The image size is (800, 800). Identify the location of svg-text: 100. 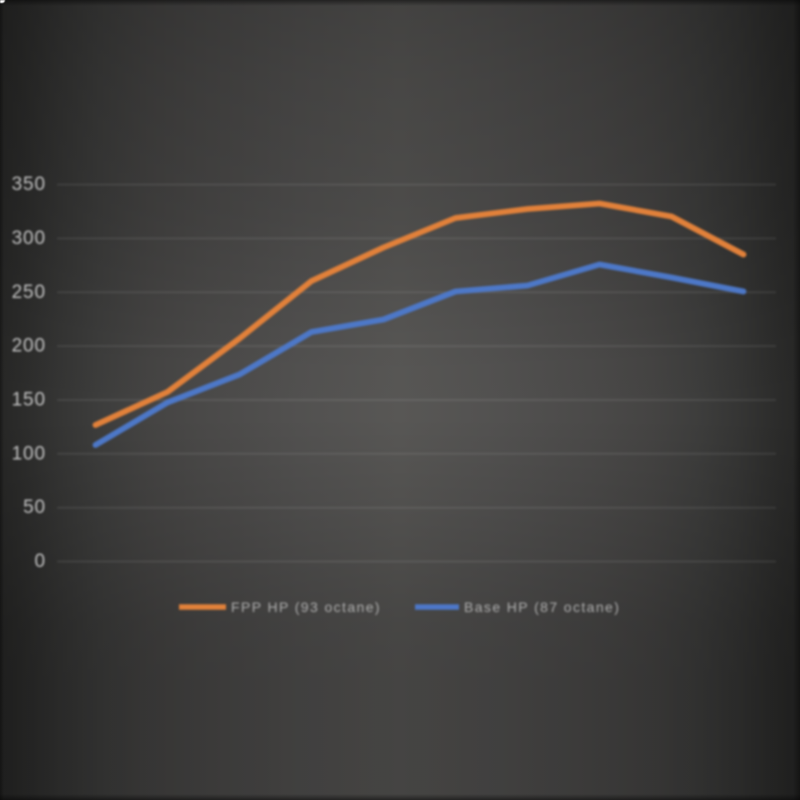
(29, 453).